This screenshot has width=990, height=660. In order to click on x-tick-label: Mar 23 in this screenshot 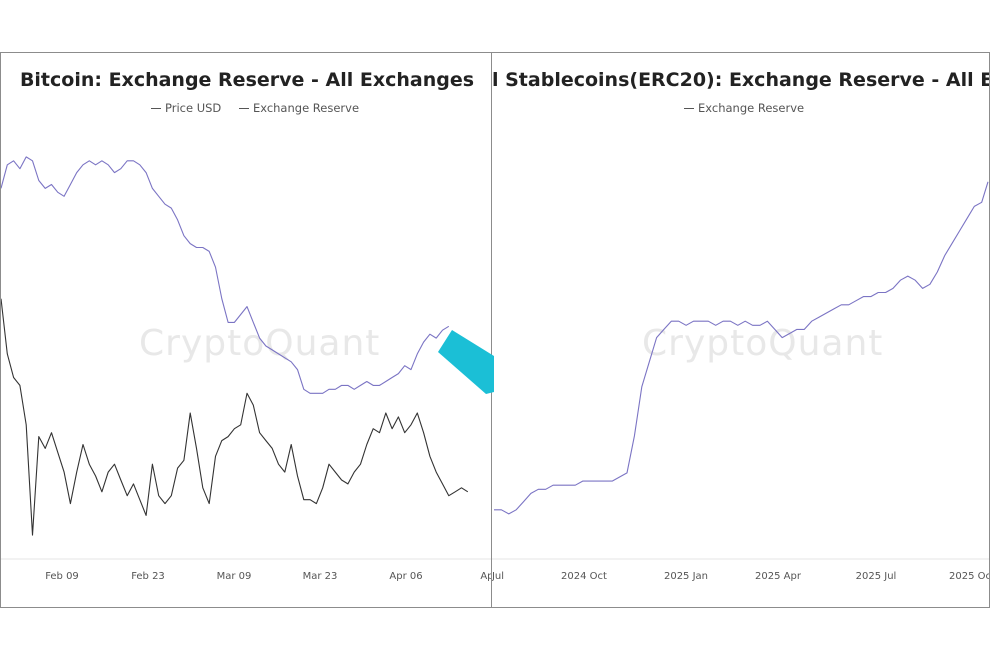, I will do `click(320, 576)`.